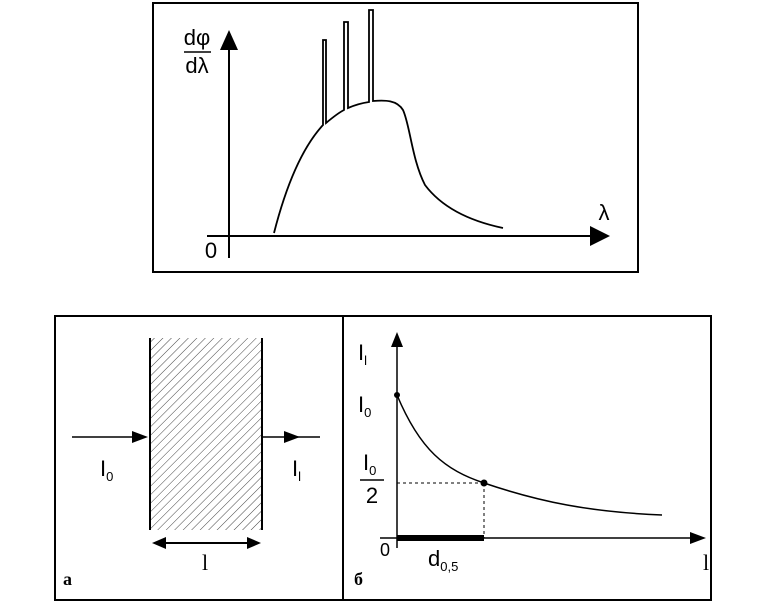  I want to click on half-thickness-label: d0,5, so click(443, 560).